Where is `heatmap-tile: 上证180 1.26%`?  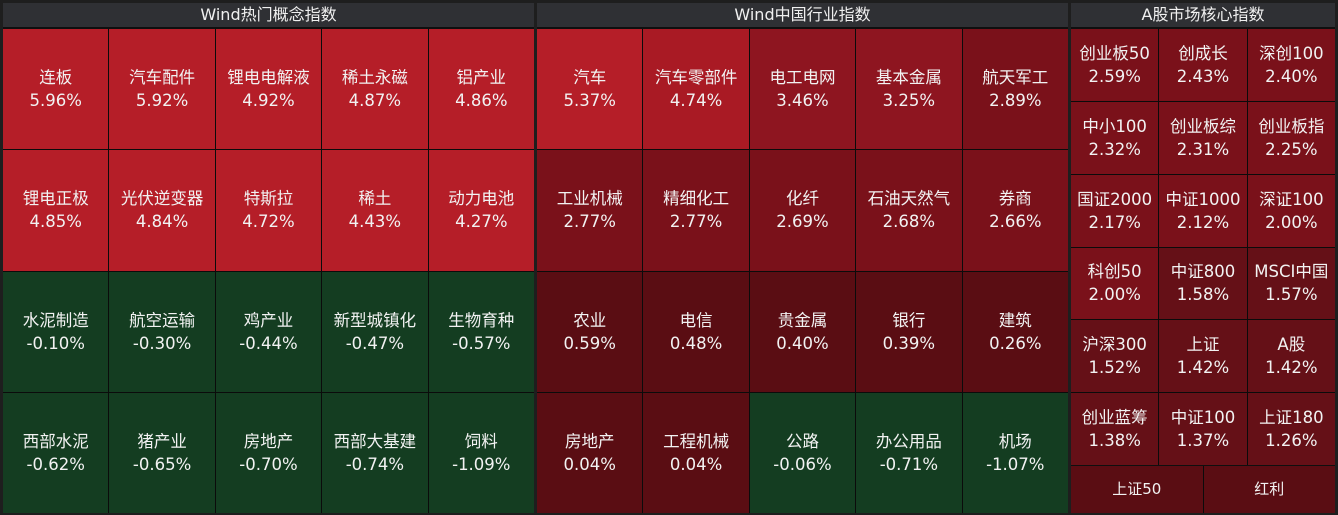
heatmap-tile: 上证180 1.26% is located at coordinates (1291, 429).